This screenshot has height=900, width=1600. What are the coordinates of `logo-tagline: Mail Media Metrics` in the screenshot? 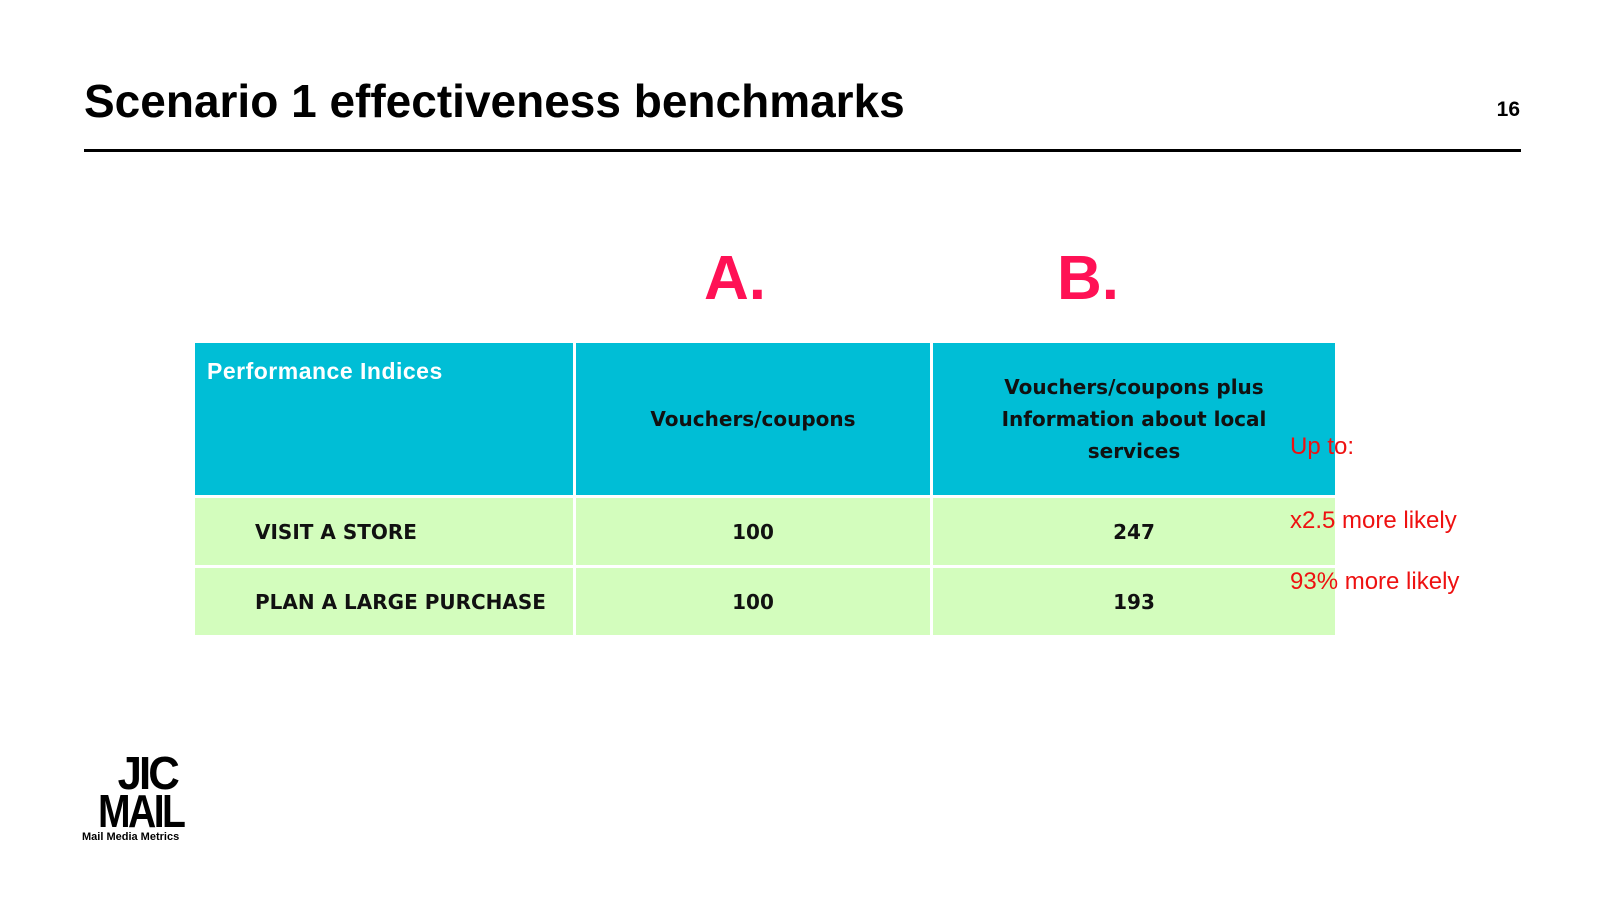 It's located at (131, 837).